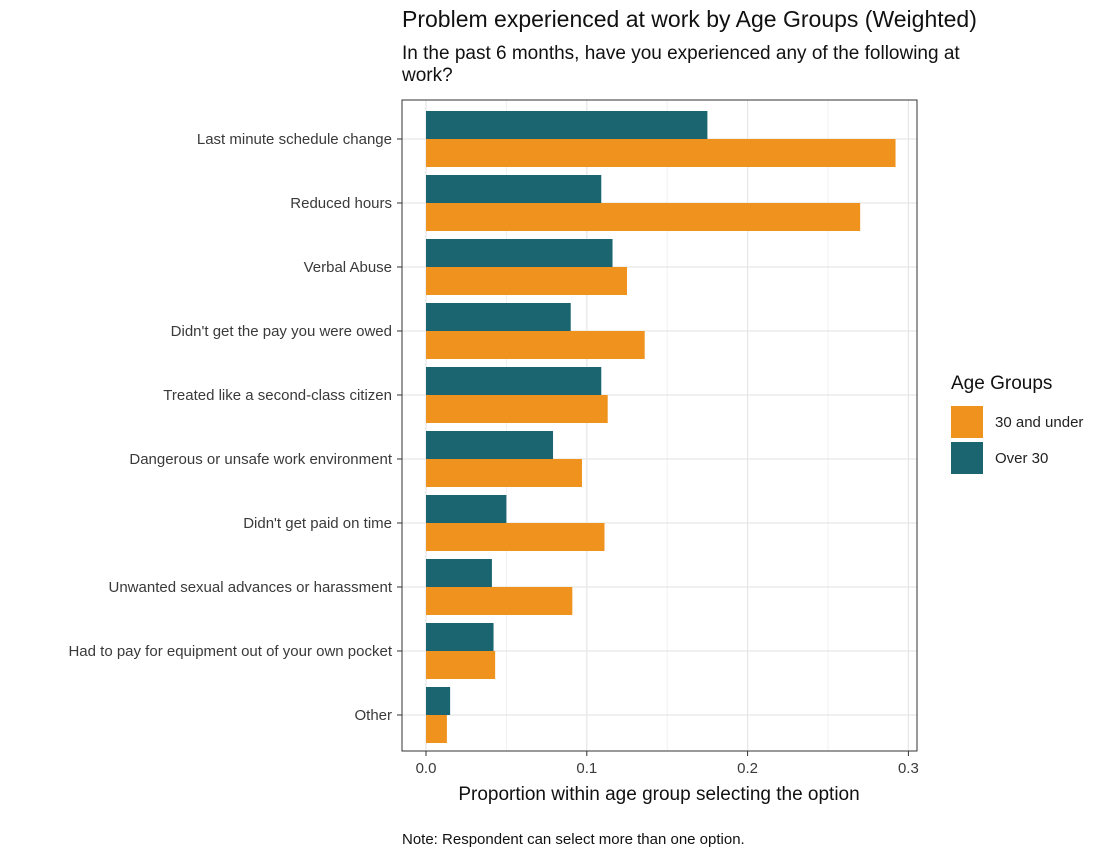 The width and height of the screenshot is (1102, 852). I want to click on legend-title: Age Groups, so click(1002, 383).